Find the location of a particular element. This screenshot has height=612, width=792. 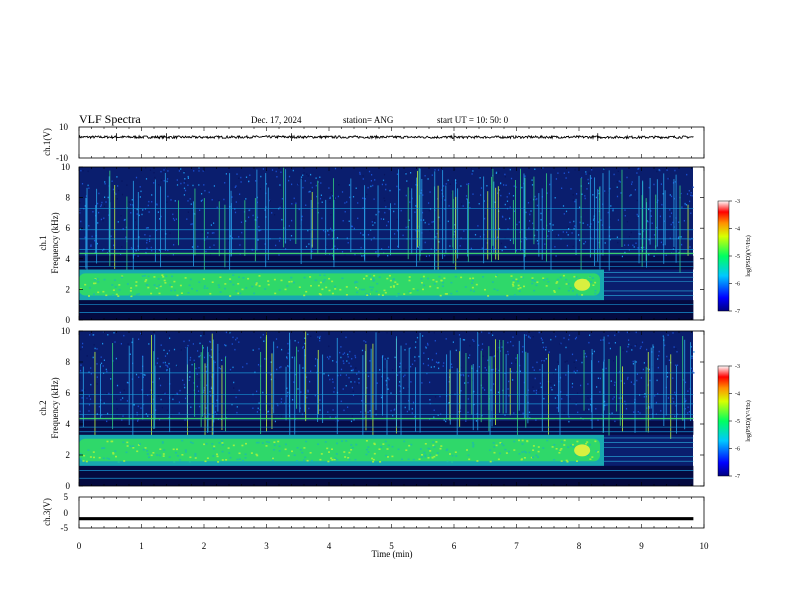

time-tick-label: 2 is located at coordinates (204, 546).